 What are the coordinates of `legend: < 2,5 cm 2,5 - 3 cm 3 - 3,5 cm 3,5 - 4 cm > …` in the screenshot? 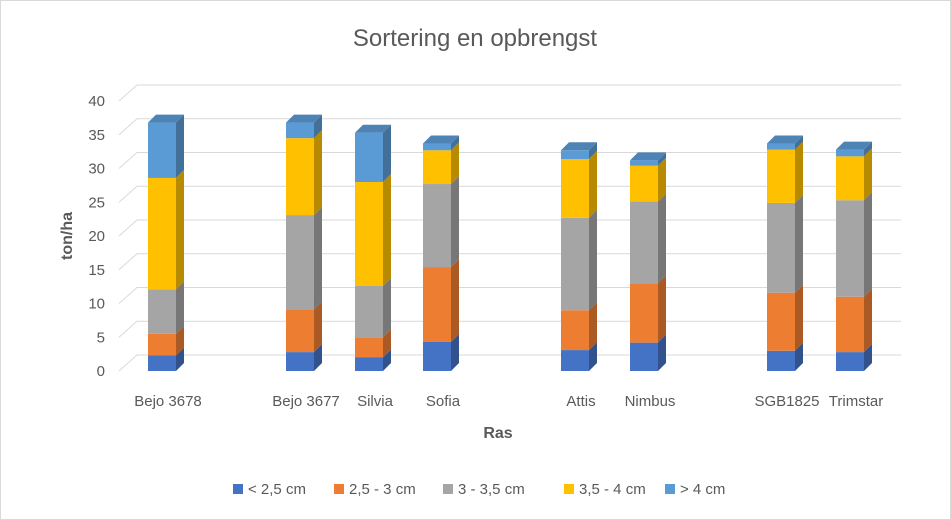 It's located at (479, 489).